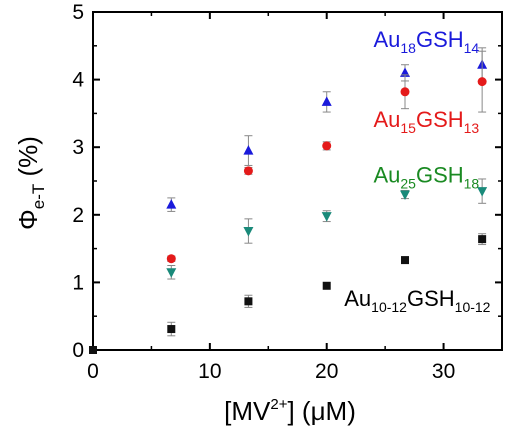  I want to click on x-axis-title: [MV2+] (μM), so click(290, 411).